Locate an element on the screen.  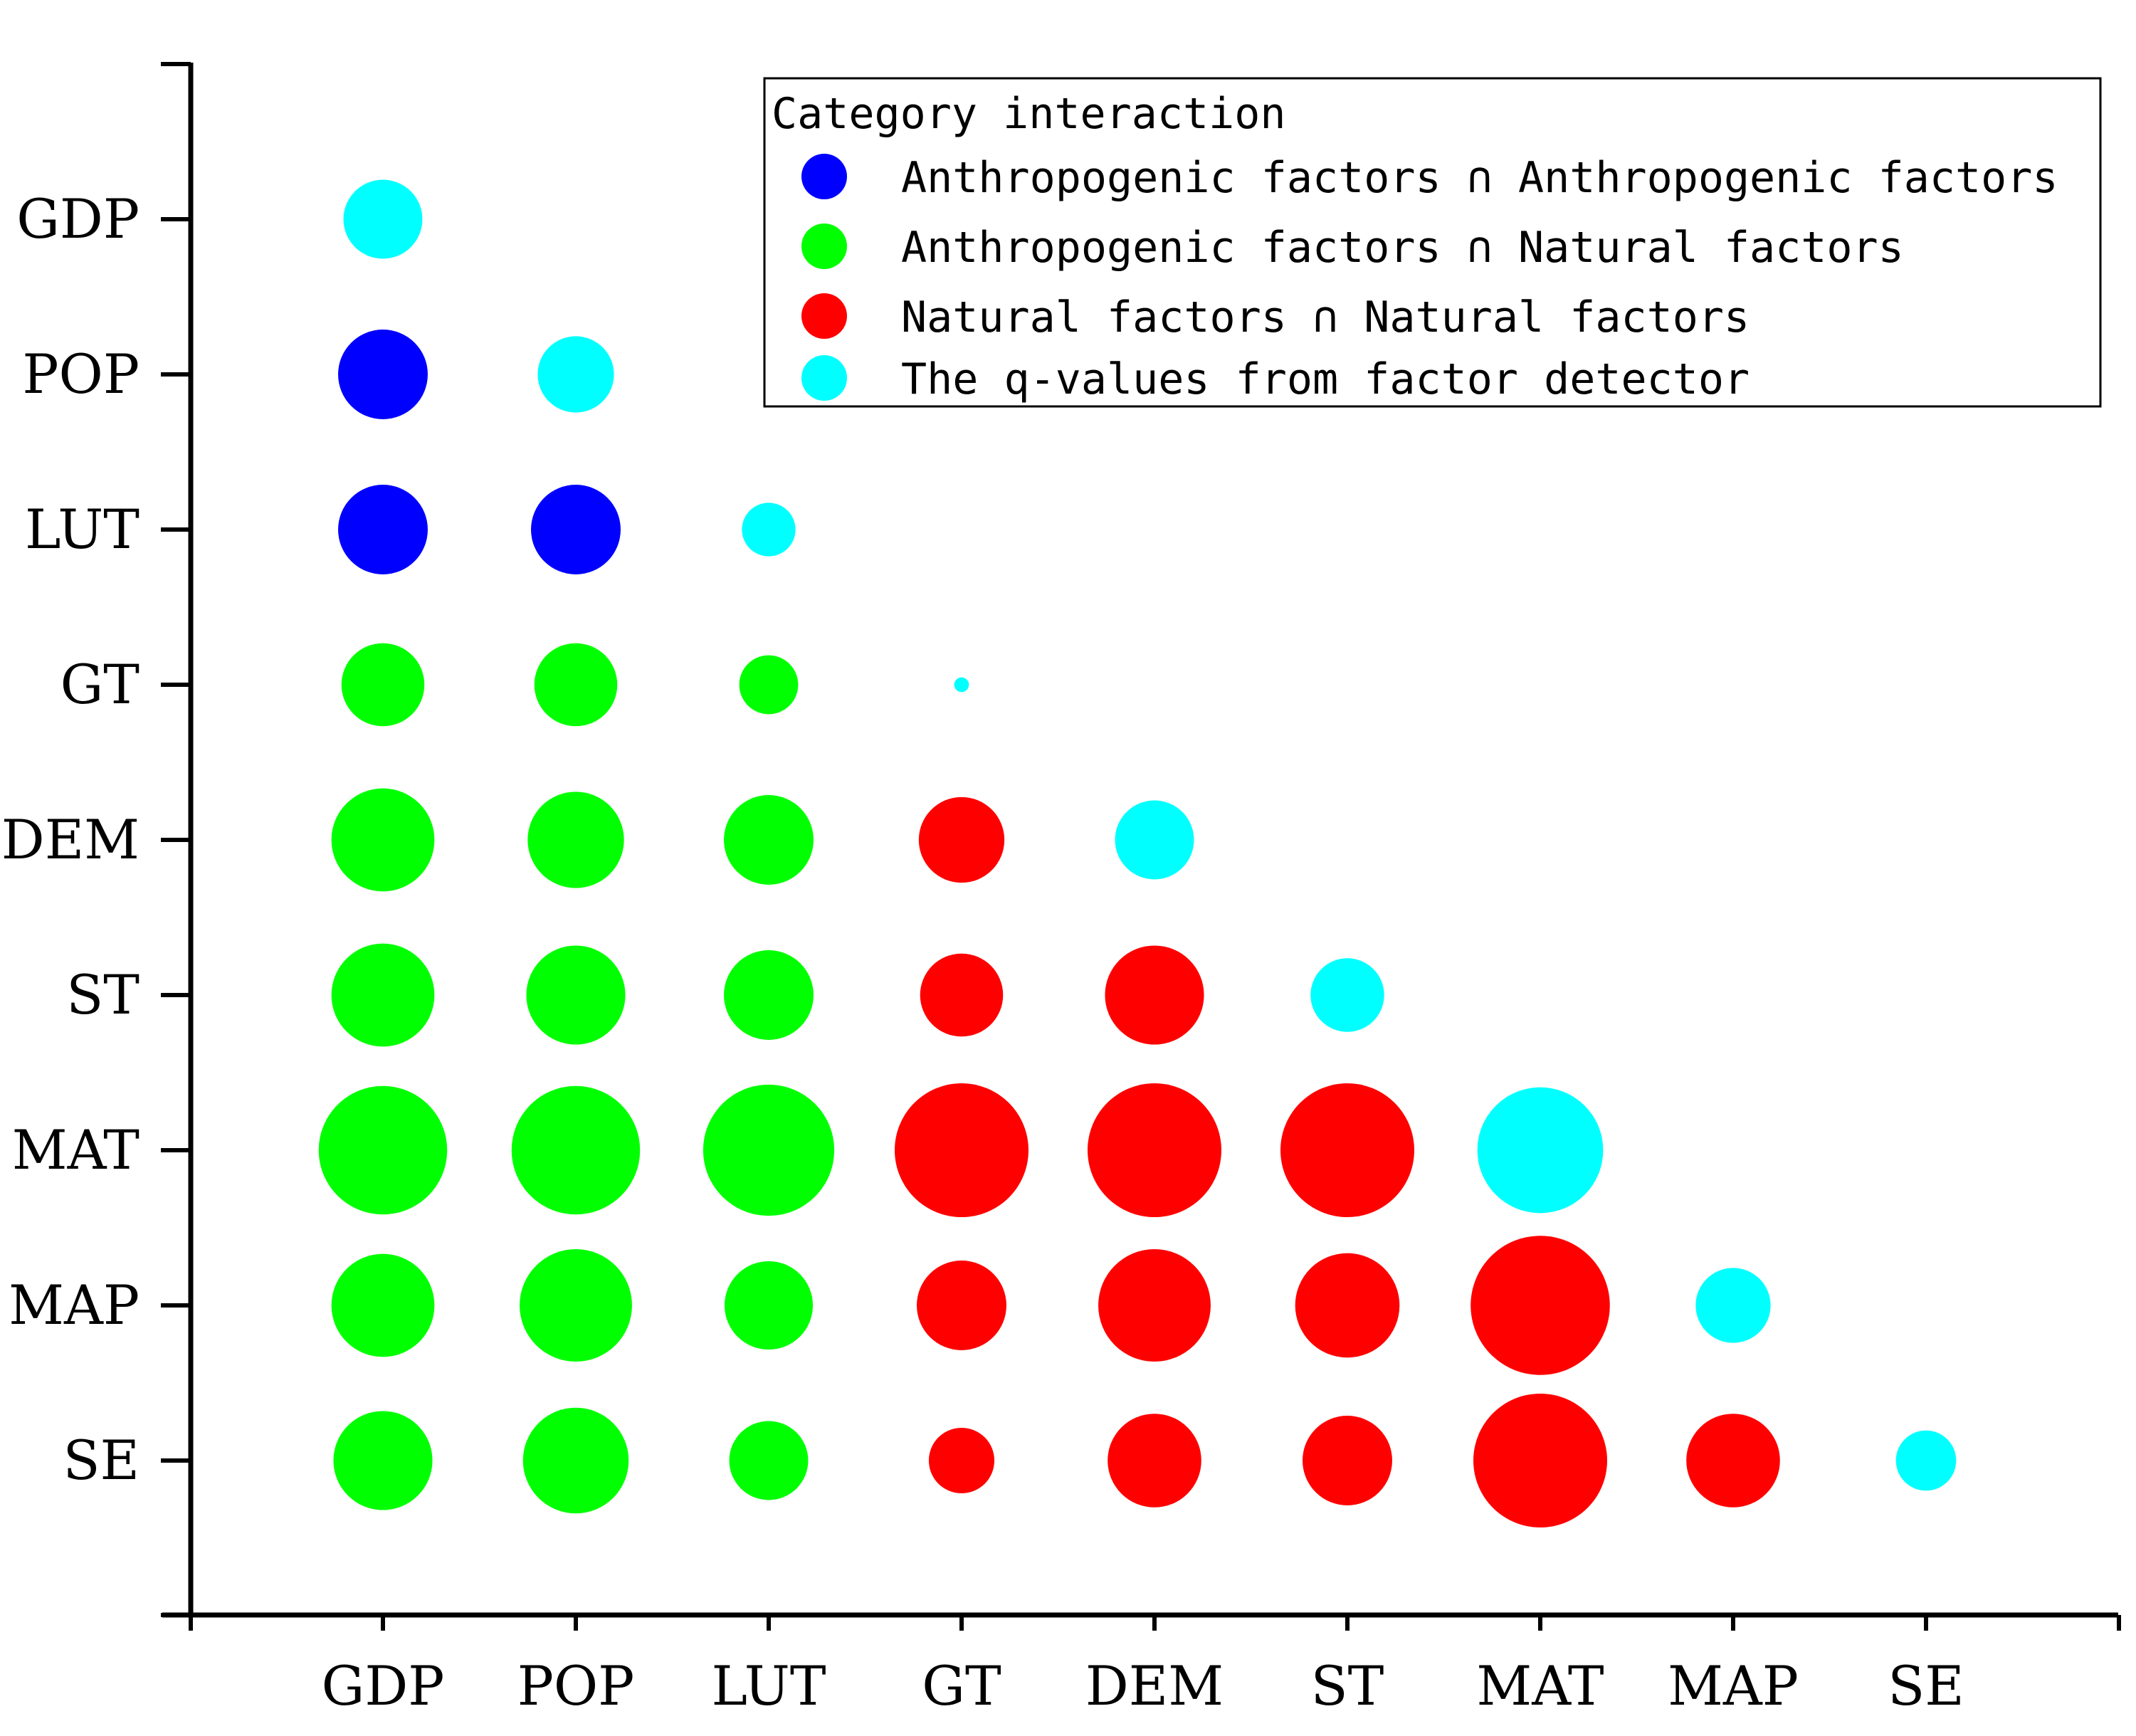
bubble-pop-se is located at coordinates (575, 1460).